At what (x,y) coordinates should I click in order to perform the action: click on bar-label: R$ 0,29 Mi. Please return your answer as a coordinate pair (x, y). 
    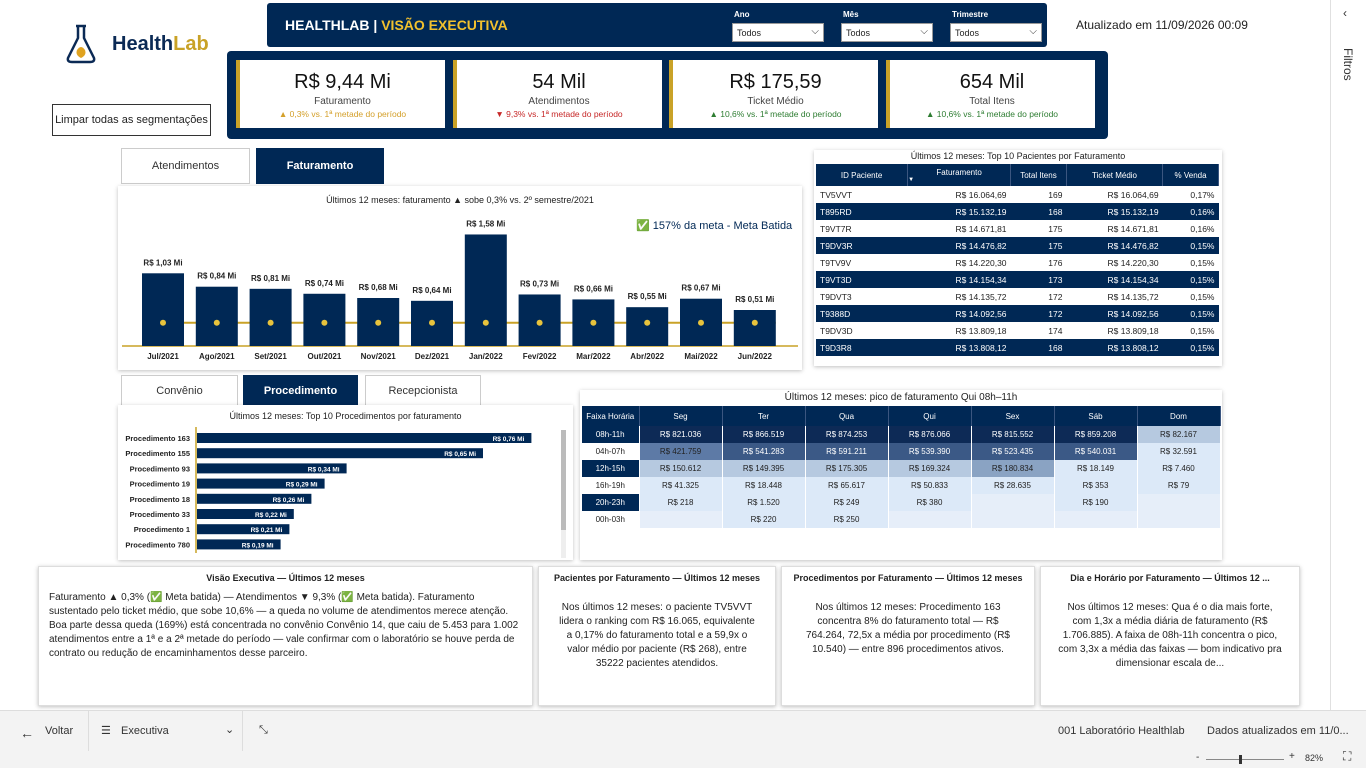
    Looking at the image, I should click on (302, 485).